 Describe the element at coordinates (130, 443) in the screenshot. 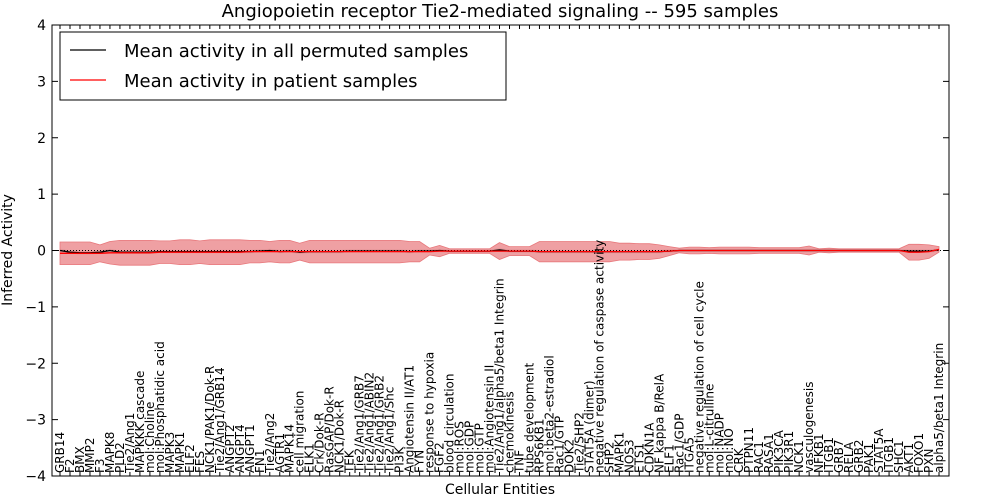

I see `x-tick-label: Tie2/Ang1` at that location.